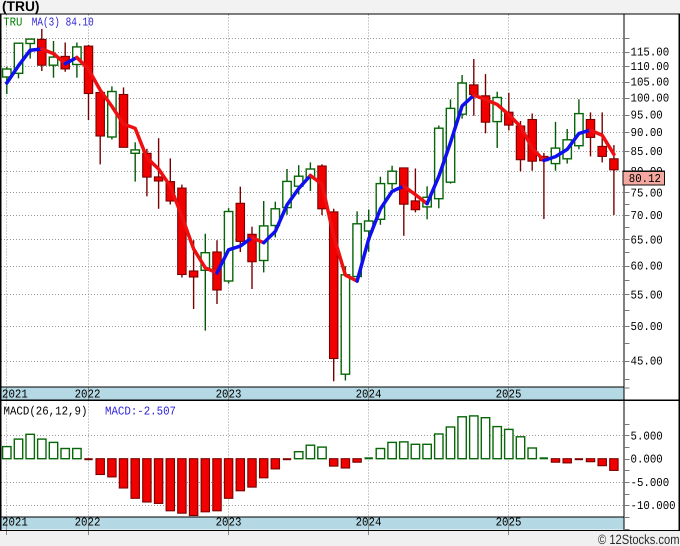  Describe the element at coordinates (650, 83) in the screenshot. I see `svg-text: 105.00` at that location.